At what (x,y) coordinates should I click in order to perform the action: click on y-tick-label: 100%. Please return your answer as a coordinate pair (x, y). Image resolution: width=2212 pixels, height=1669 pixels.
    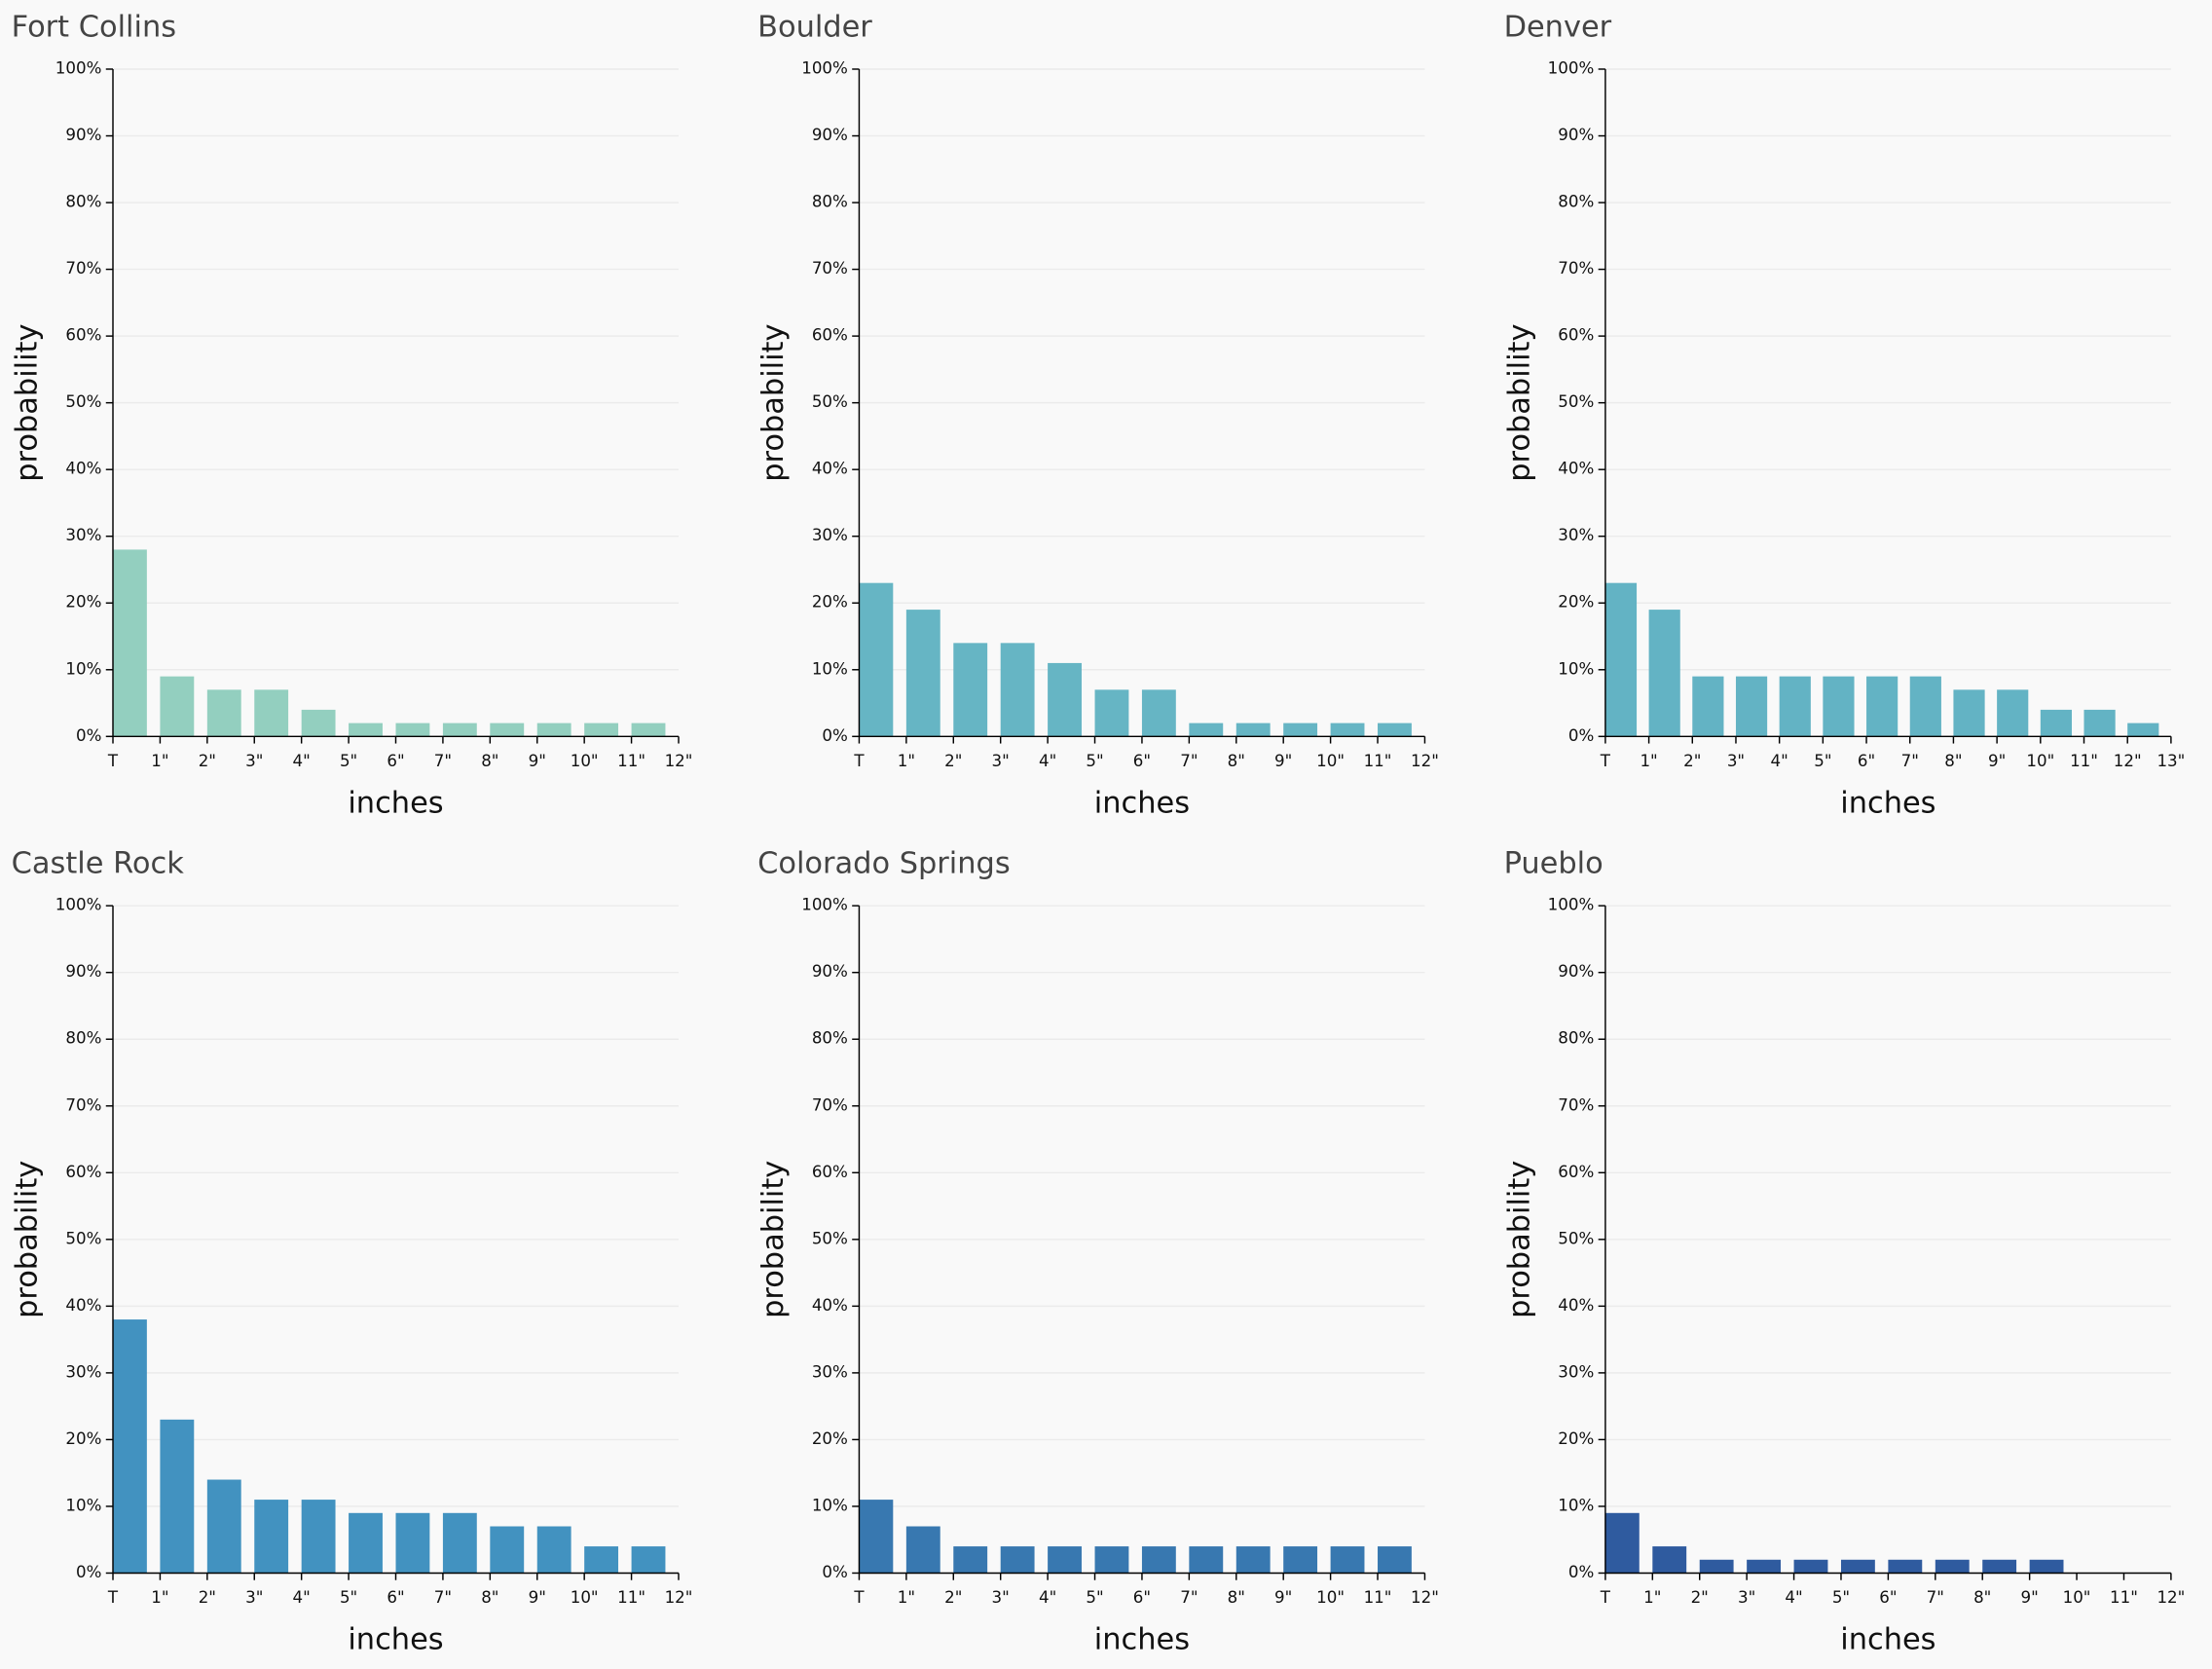
    Looking at the image, I should click on (824, 67).